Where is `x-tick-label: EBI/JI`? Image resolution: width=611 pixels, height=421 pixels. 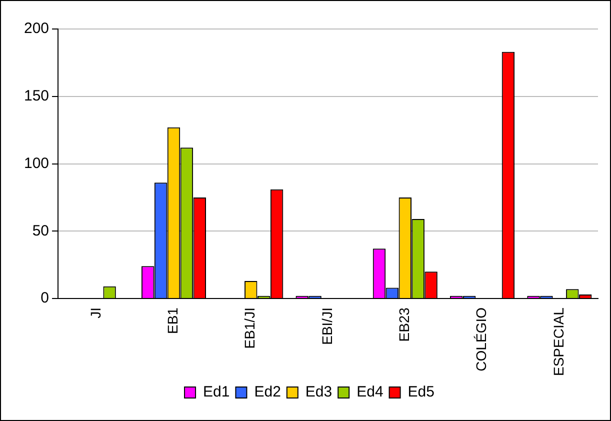
x-tick-label: EBI/JI is located at coordinates (326, 326).